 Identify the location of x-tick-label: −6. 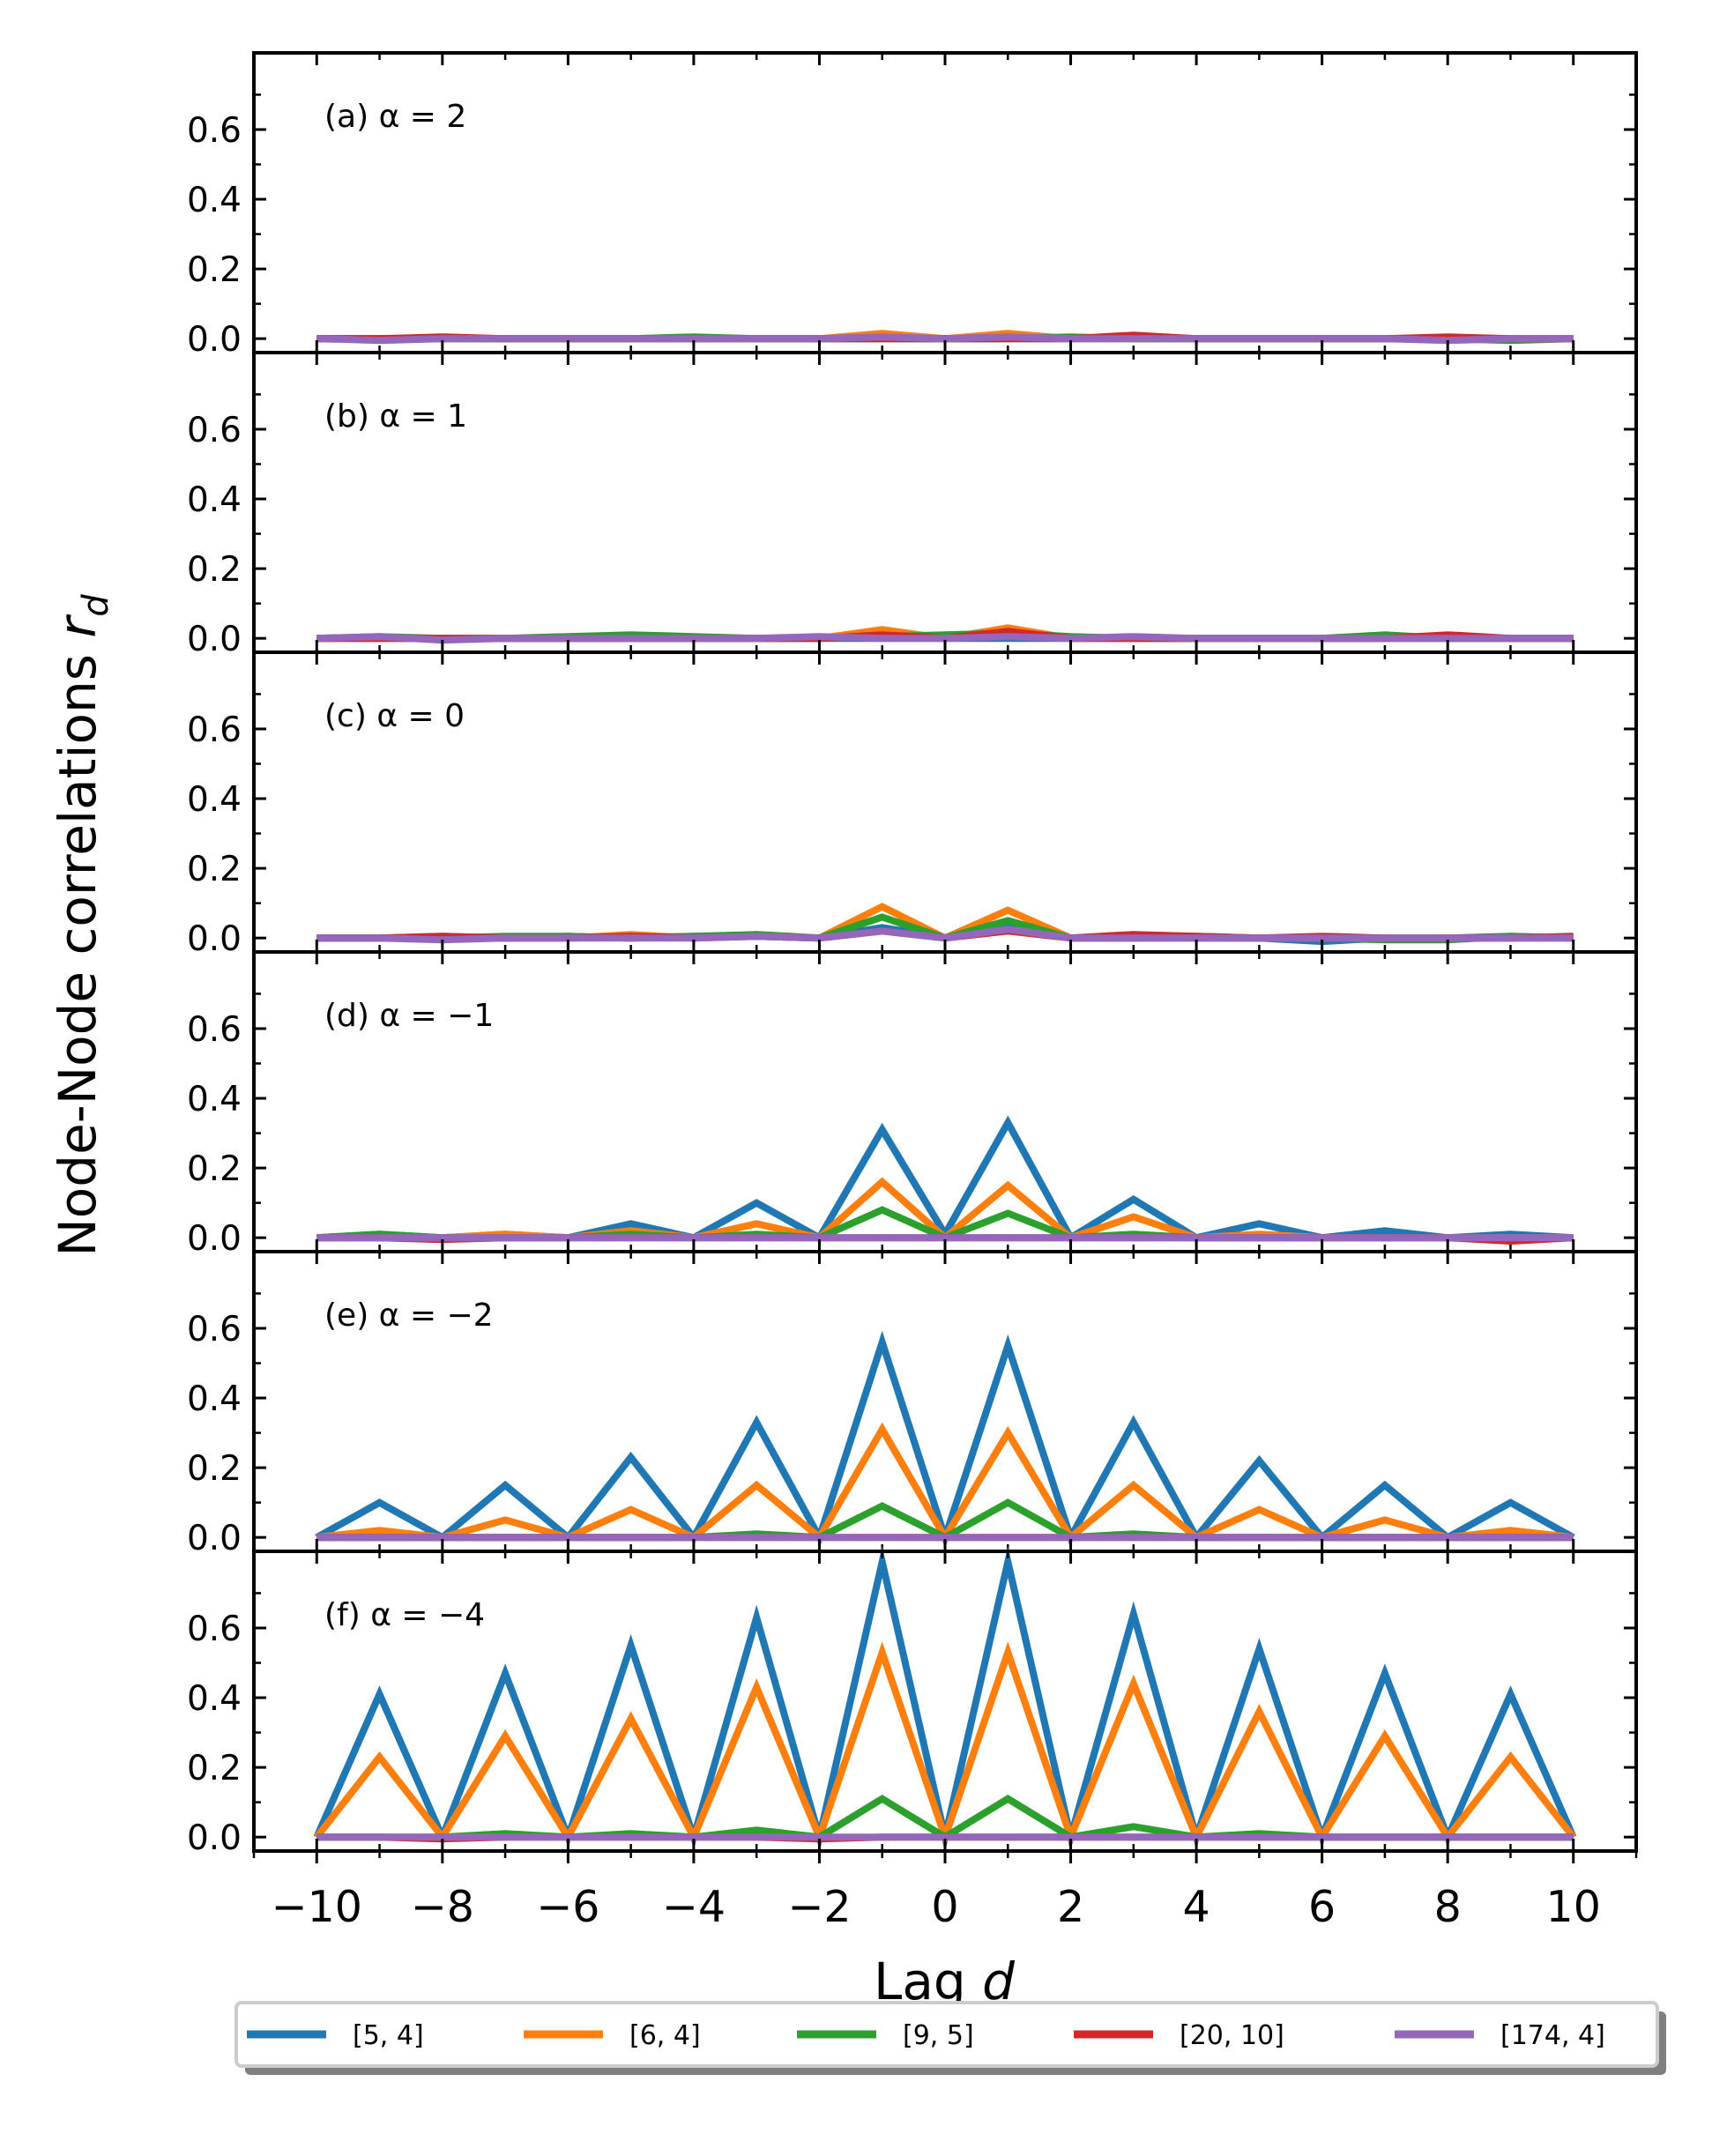
(567, 1907).